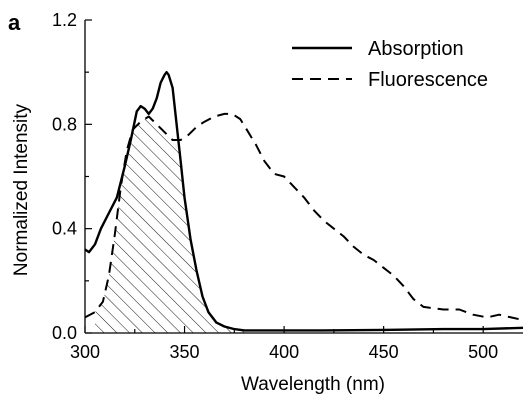 This screenshot has height=397, width=523. What do you see at coordinates (64, 229) in the screenshot?
I see `y-tick-label: 0.4` at bounding box center [64, 229].